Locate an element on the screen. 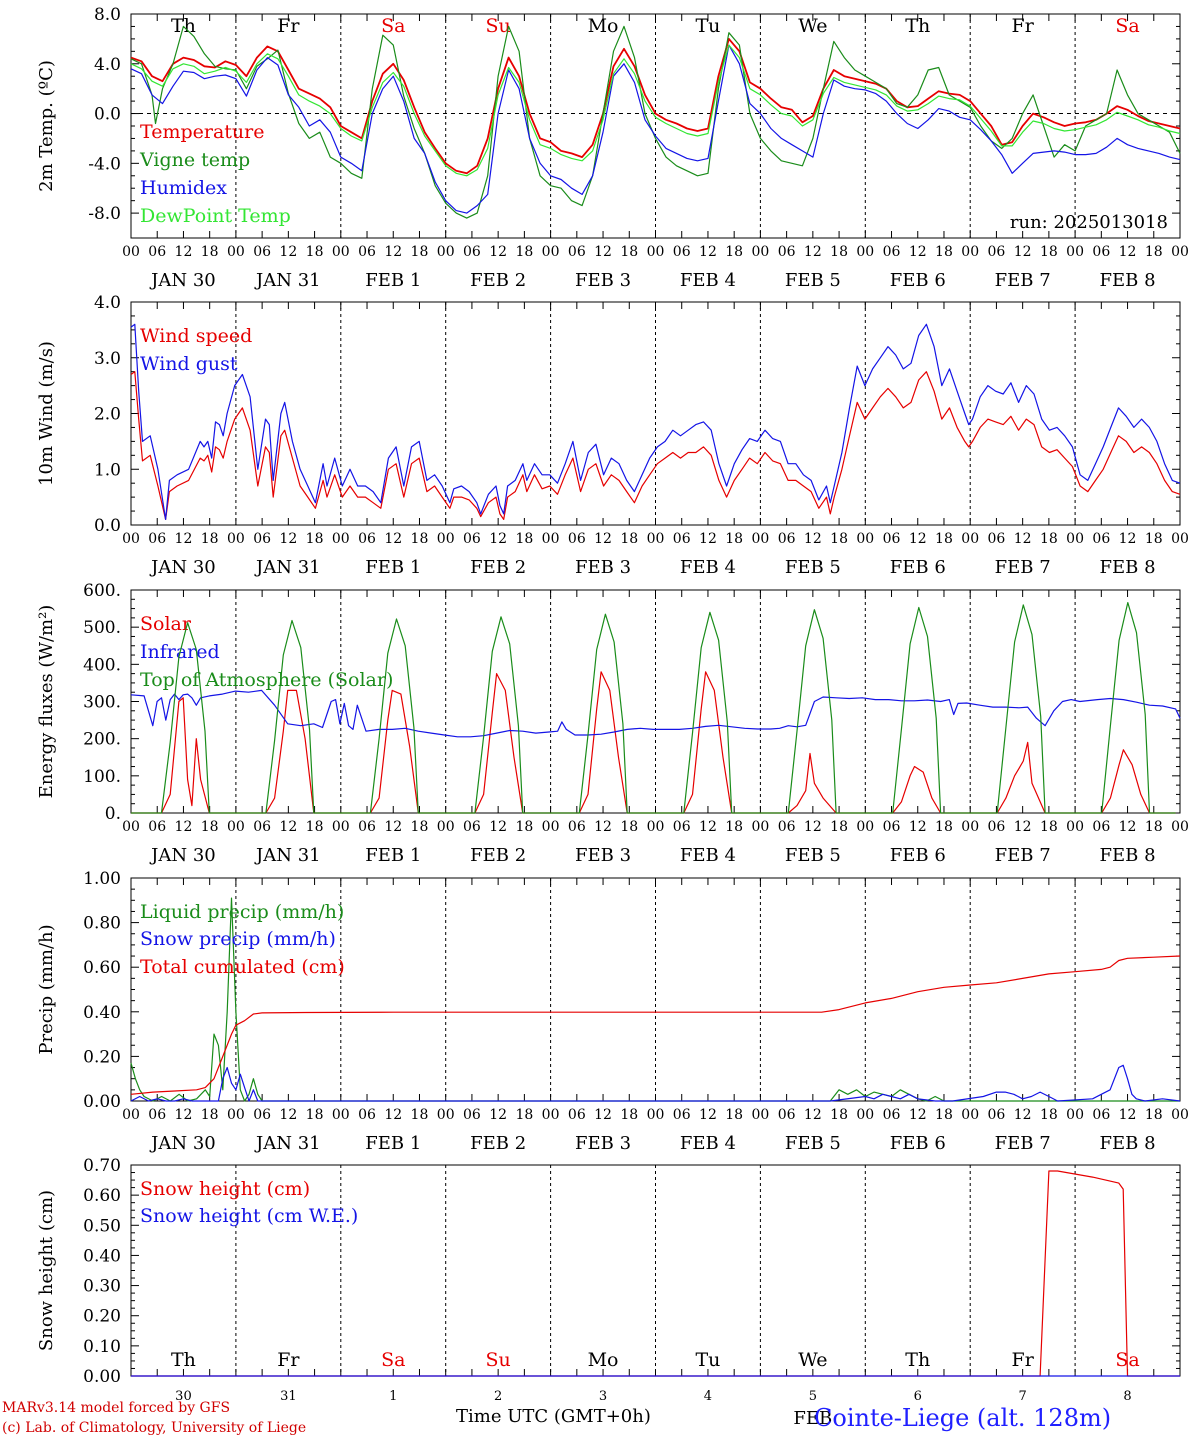  weekday-label: Fr is located at coordinates (288, 26).